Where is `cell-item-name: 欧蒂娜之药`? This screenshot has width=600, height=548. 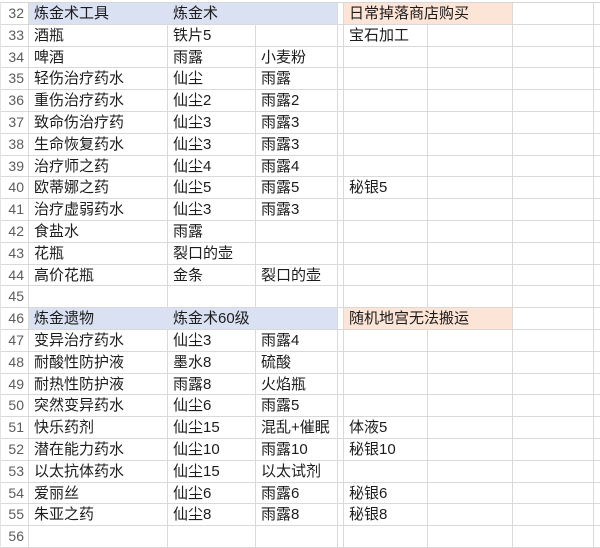 cell-item-name: 欧蒂娜之药 is located at coordinates (98, 188).